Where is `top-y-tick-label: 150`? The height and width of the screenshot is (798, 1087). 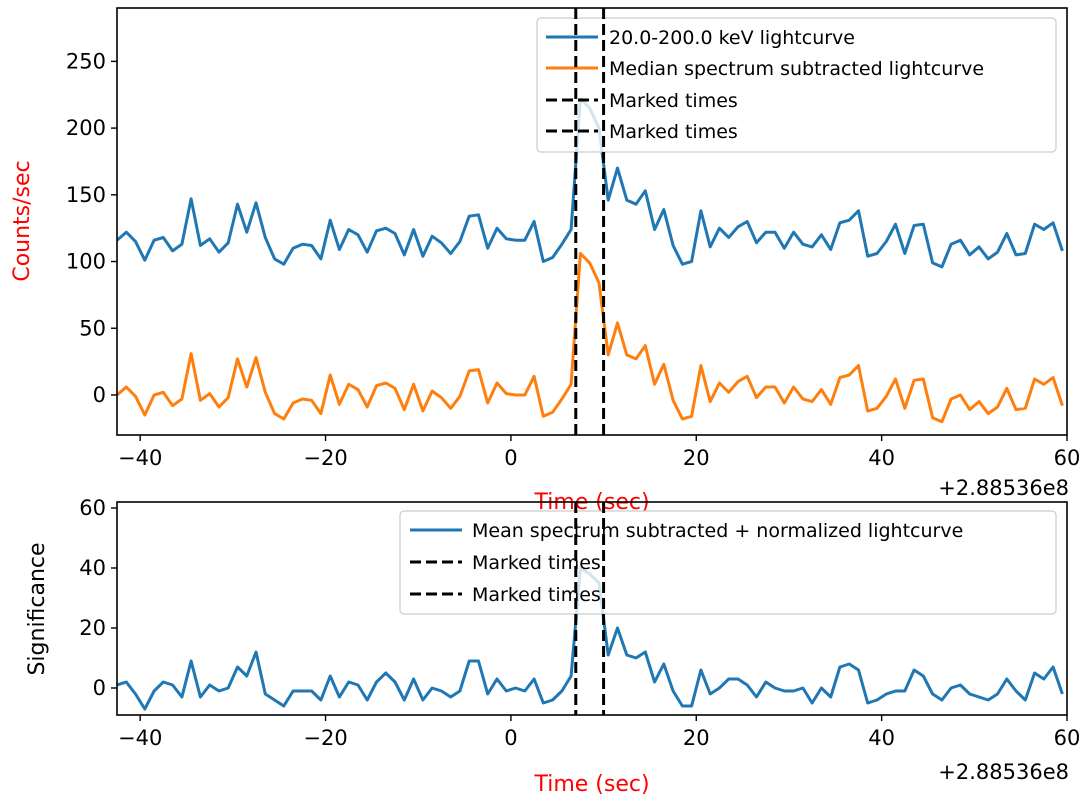
top-y-tick-label: 150 is located at coordinates (86, 195).